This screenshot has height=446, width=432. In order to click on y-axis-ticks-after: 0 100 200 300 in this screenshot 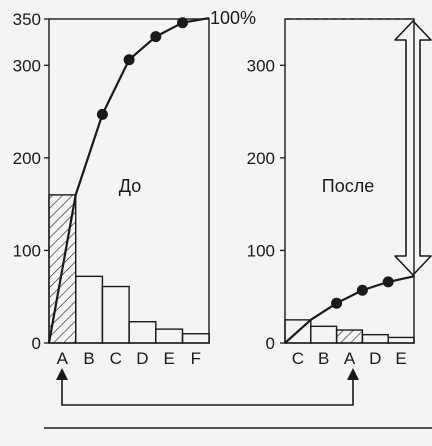, I will do `click(266, 204)`.